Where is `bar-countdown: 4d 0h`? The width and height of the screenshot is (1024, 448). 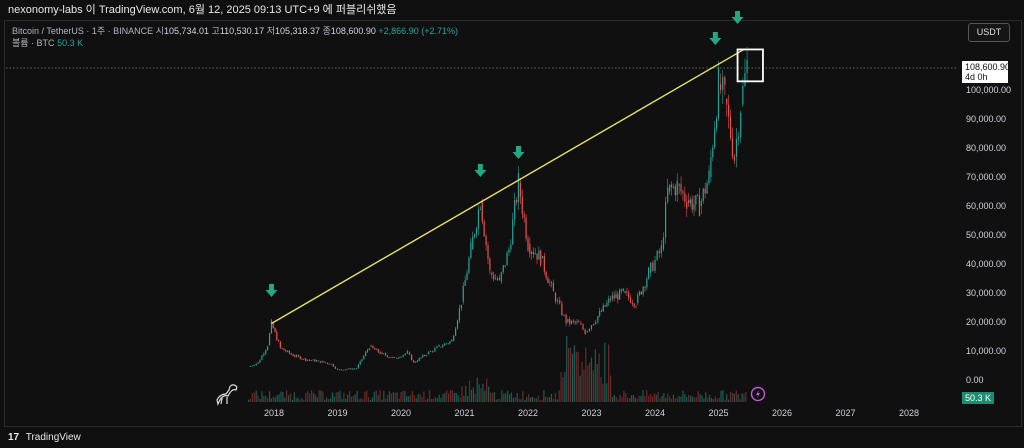
bar-countdown: 4d 0h is located at coordinates (976, 77).